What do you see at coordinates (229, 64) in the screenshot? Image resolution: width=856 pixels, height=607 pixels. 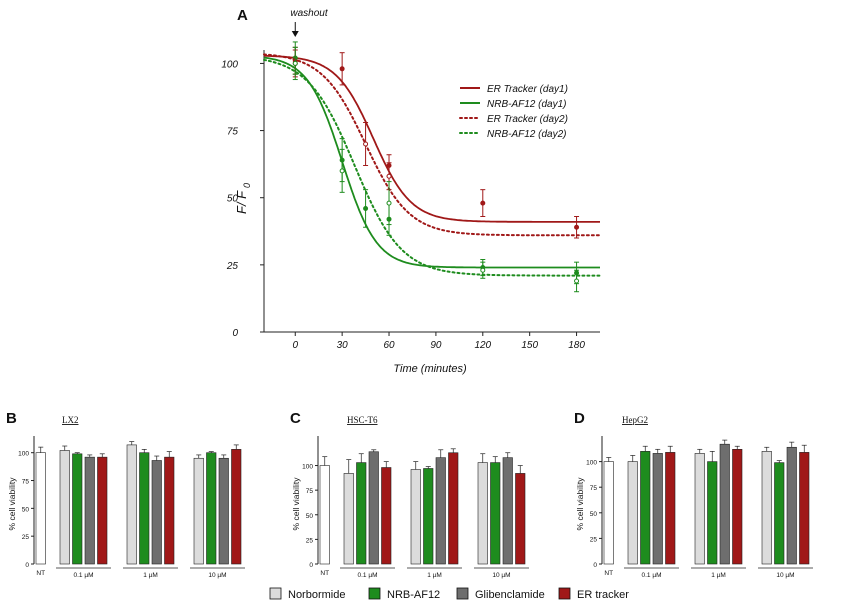 I see `axis-a-ytick-label: 100` at bounding box center [229, 64].